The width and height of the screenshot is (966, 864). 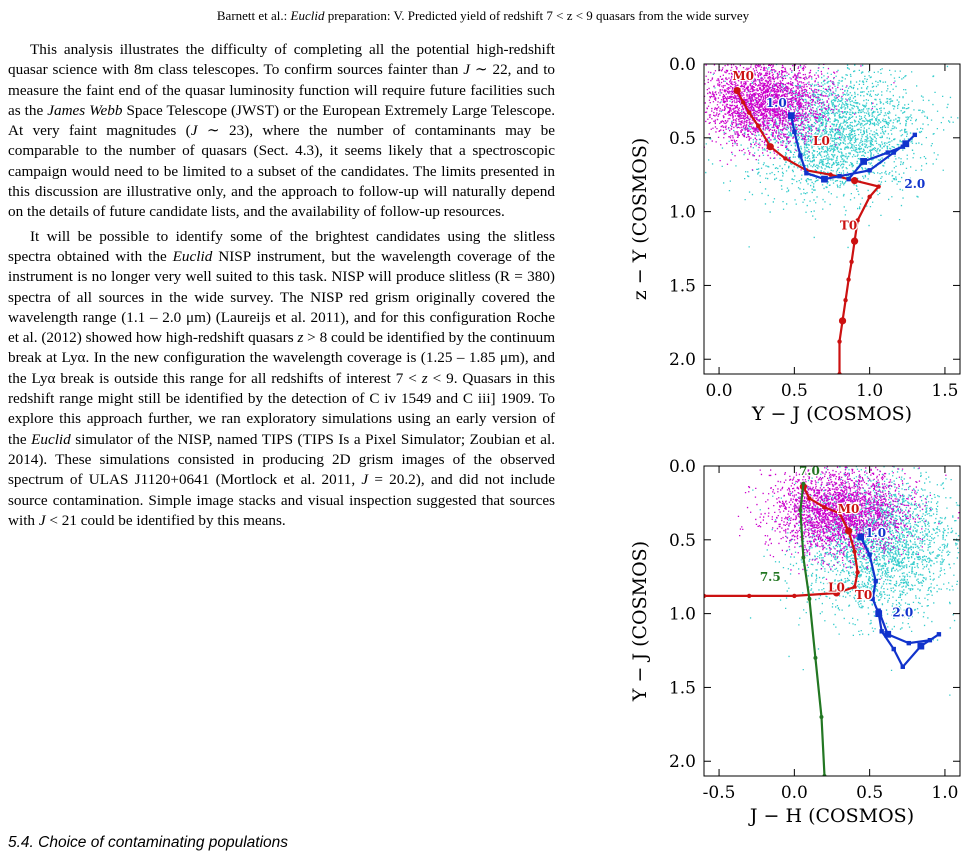 I want to click on section-title: 5.4. Choice of contaminating populations, so click(x=148, y=843).